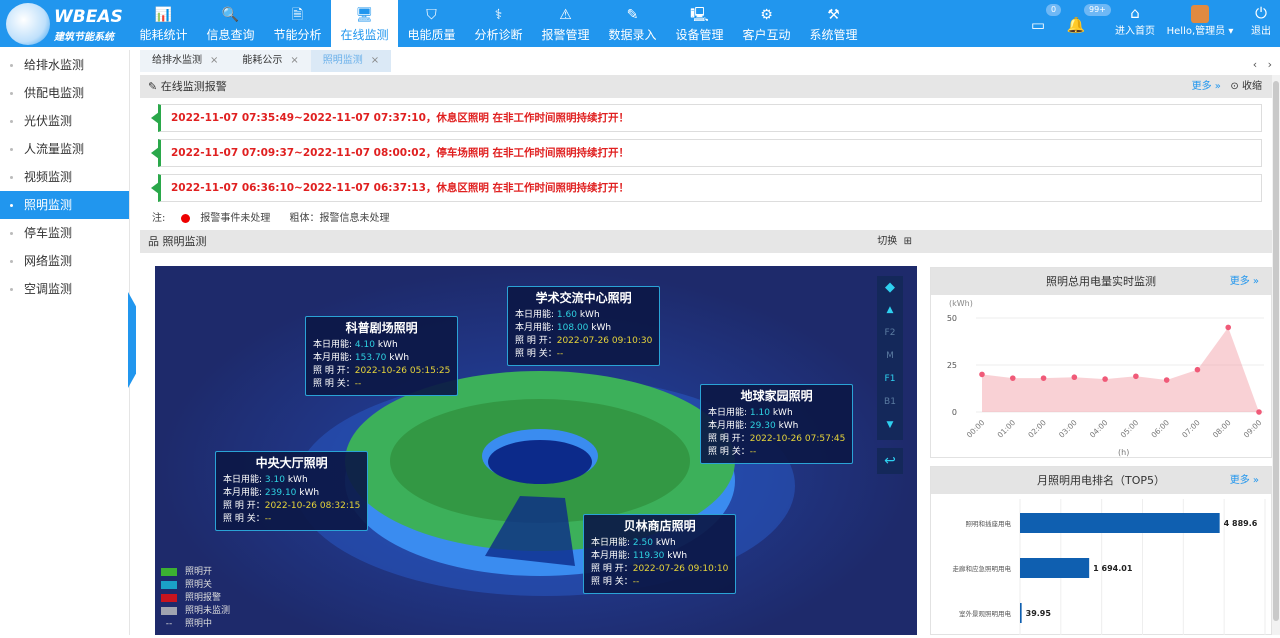 The image size is (1280, 638). I want to click on grid-icon: ⊞, so click(907, 241).